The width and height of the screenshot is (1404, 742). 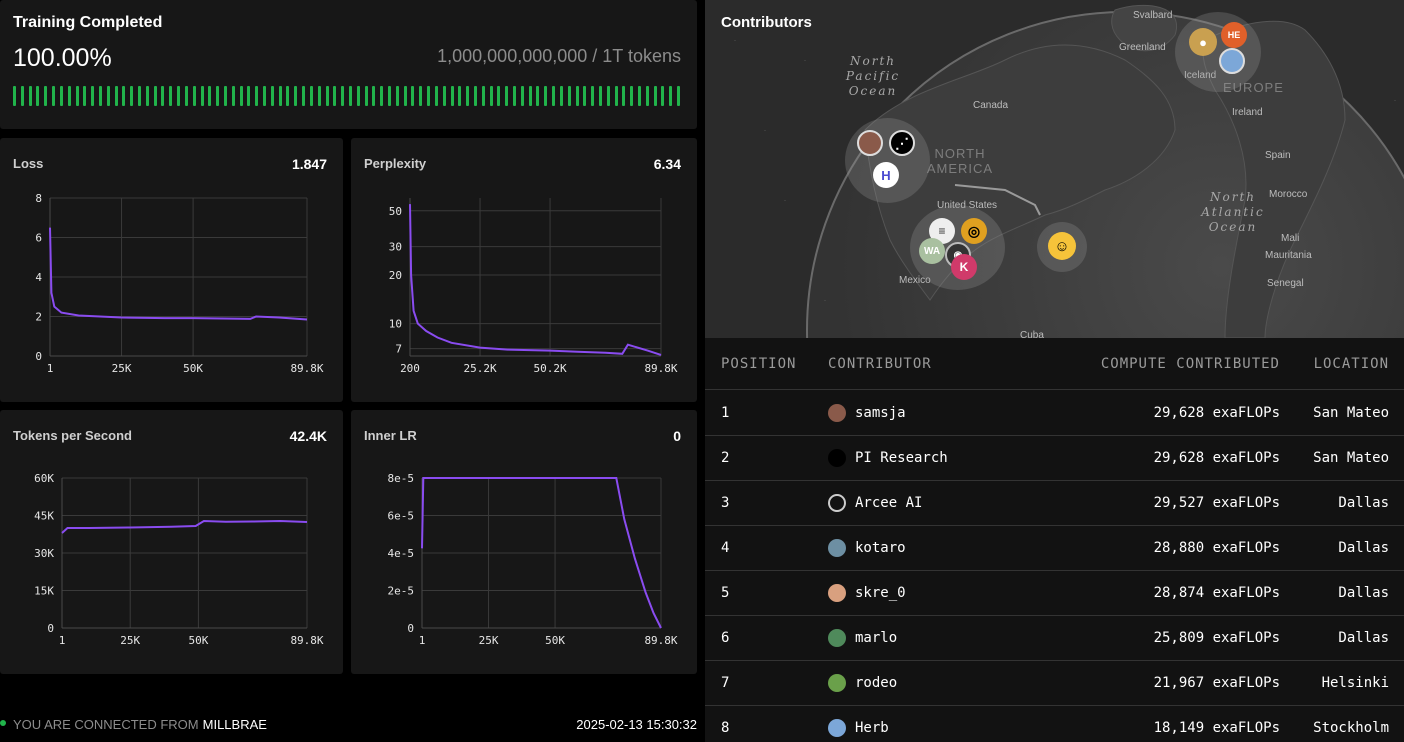 What do you see at coordinates (880, 548) in the screenshot?
I see `row-contributor: kotaro` at bounding box center [880, 548].